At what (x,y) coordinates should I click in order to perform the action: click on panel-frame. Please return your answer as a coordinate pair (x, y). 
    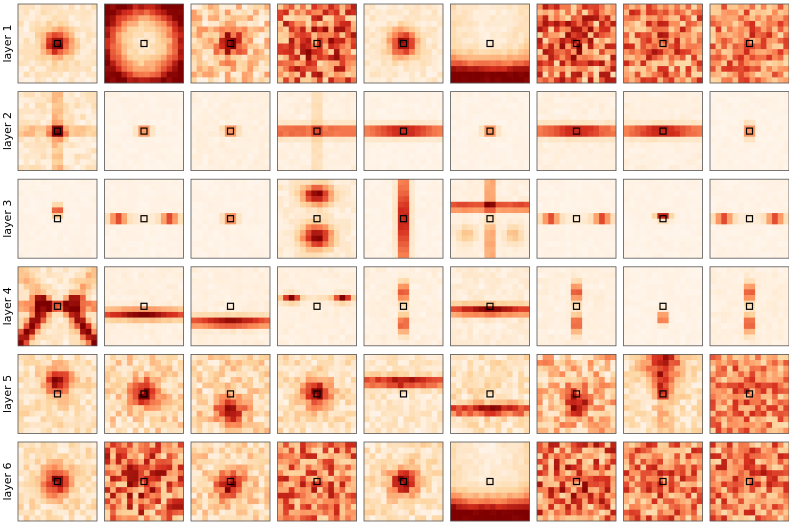
    Looking at the image, I should click on (144, 218).